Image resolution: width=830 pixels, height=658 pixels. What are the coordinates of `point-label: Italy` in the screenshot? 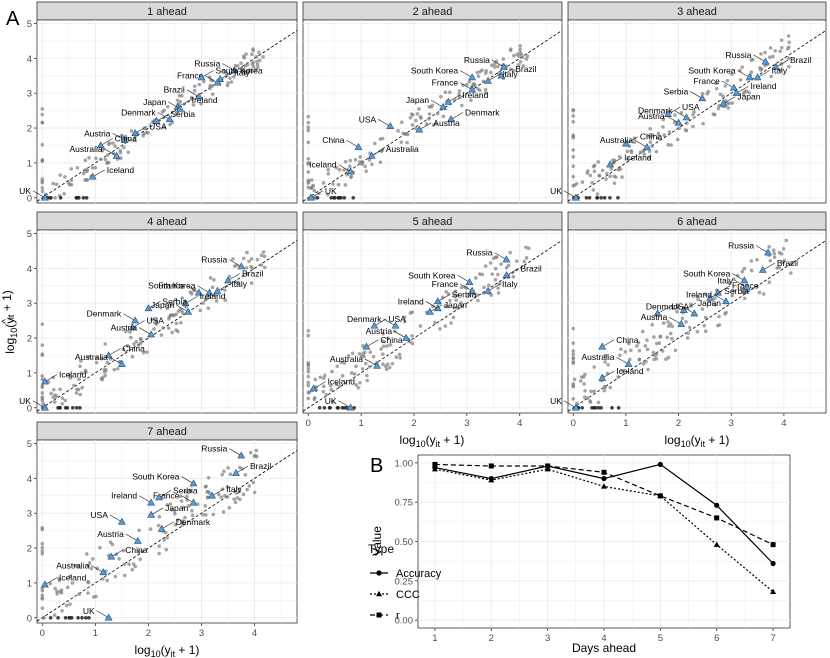 It's located at (725, 281).